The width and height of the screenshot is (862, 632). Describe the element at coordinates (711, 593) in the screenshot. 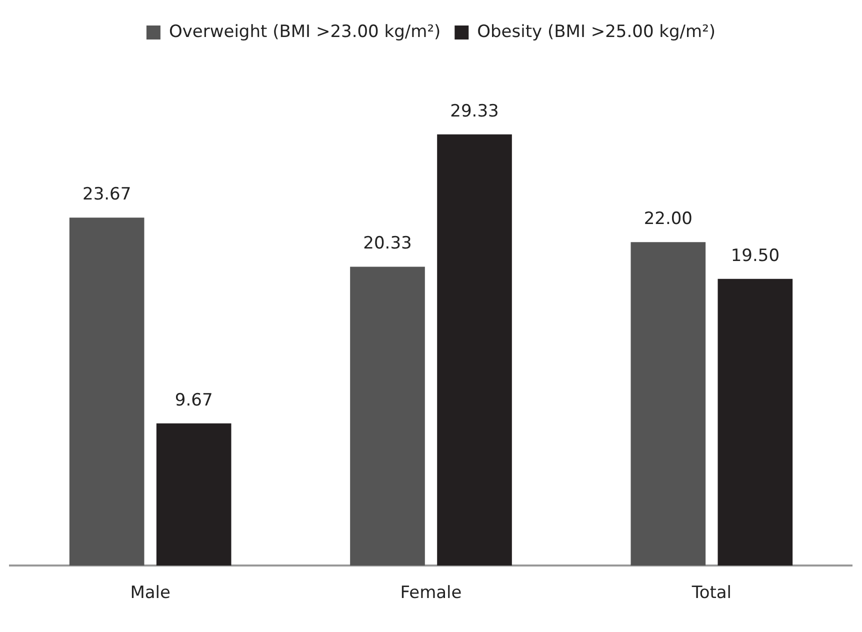

I see `x-tick-label: Total` at that location.